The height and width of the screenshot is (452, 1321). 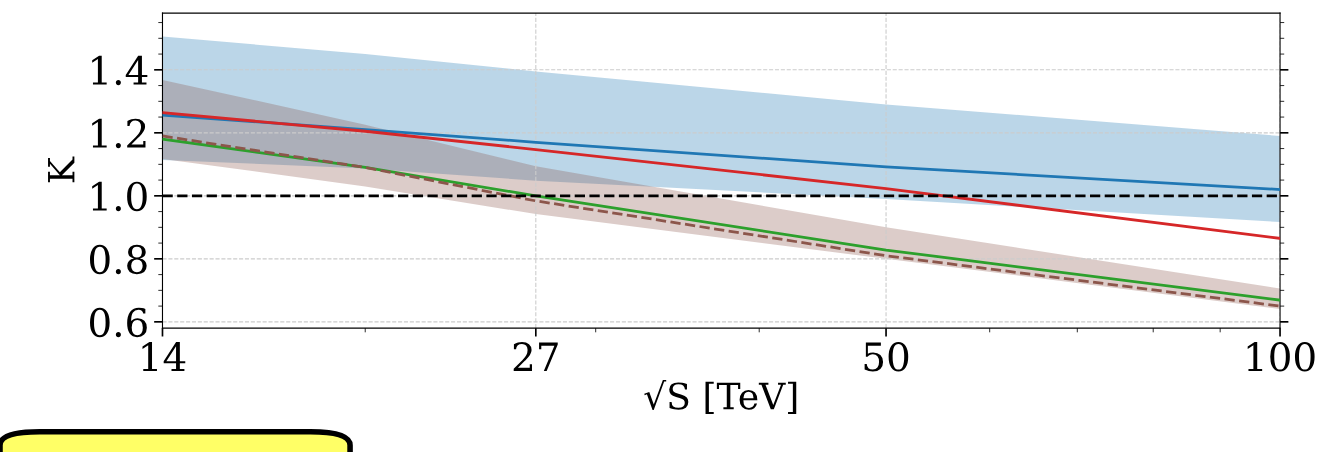 What do you see at coordinates (119, 196) in the screenshot?
I see `y-tick-label: 1.0` at bounding box center [119, 196].